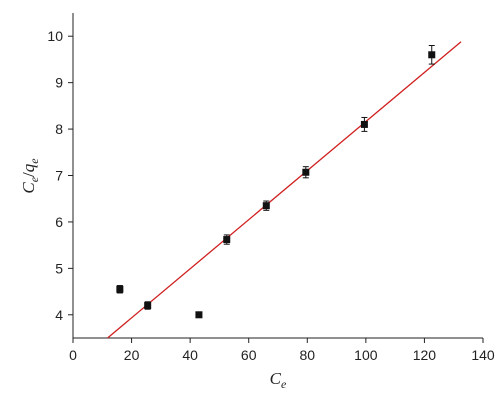  What do you see at coordinates (190, 355) in the screenshot?
I see `x-tick-label: 40` at bounding box center [190, 355].